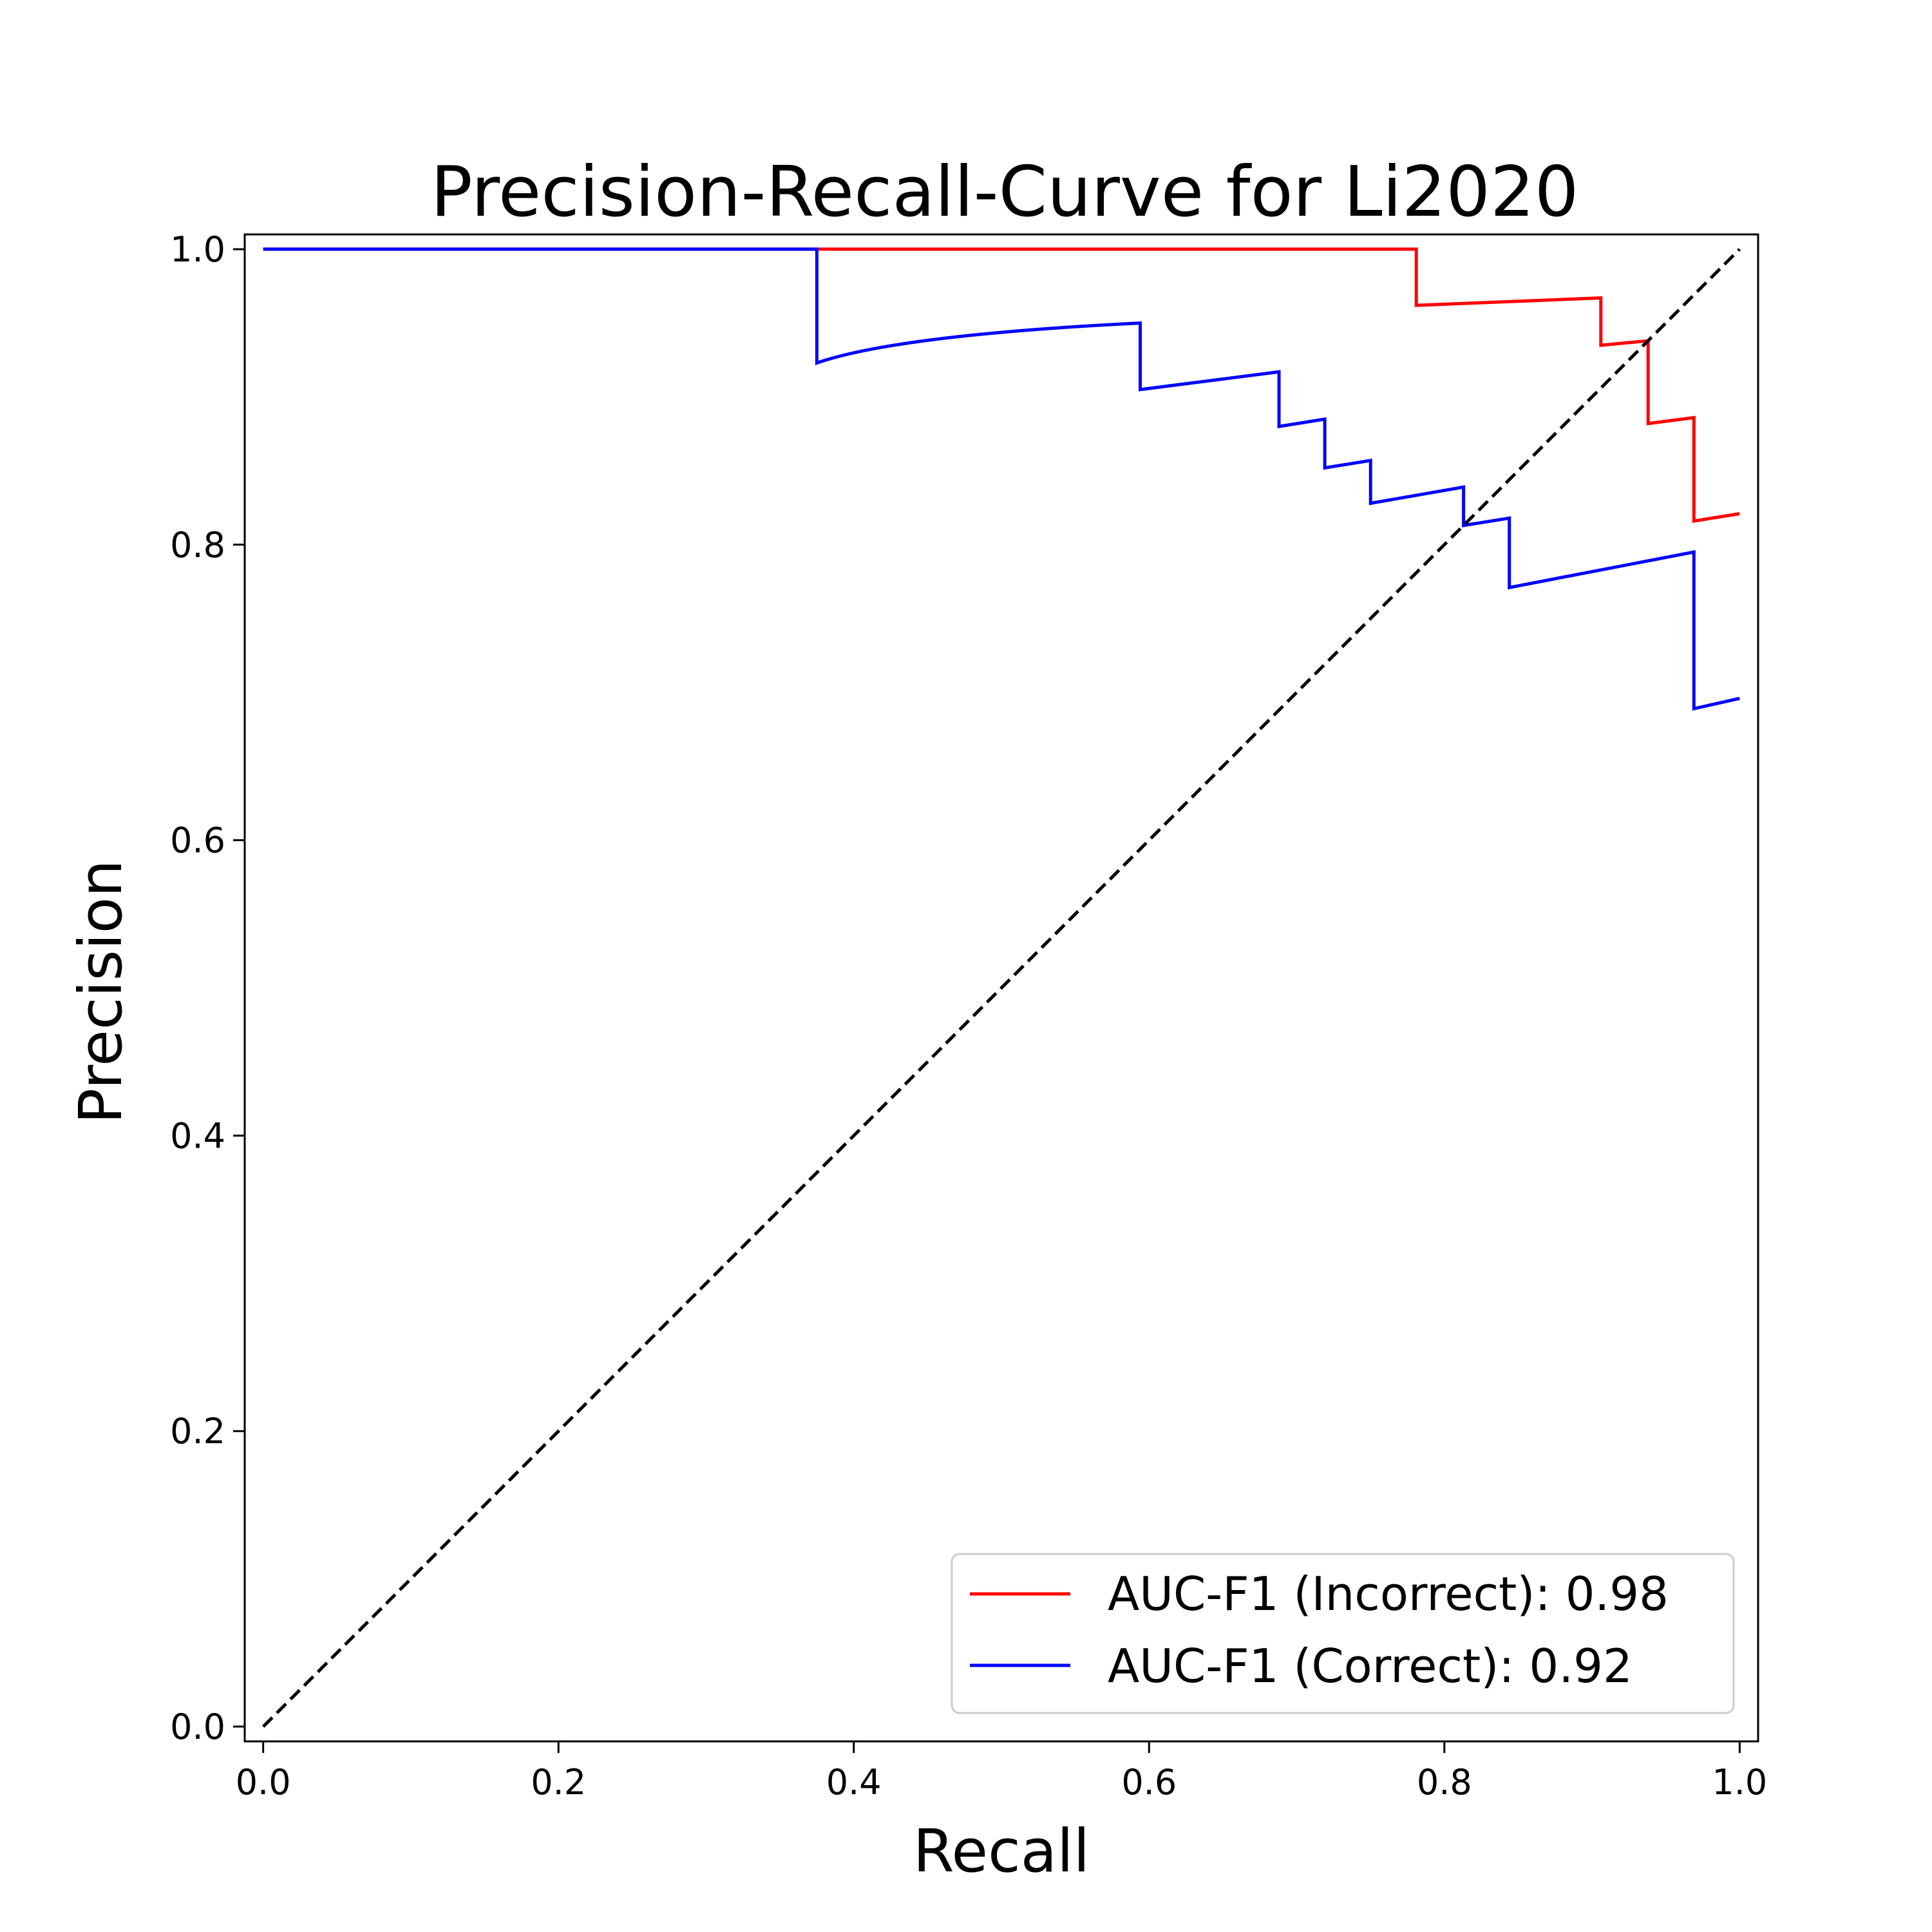  I want to click on legend-box, so click(1343, 1634).